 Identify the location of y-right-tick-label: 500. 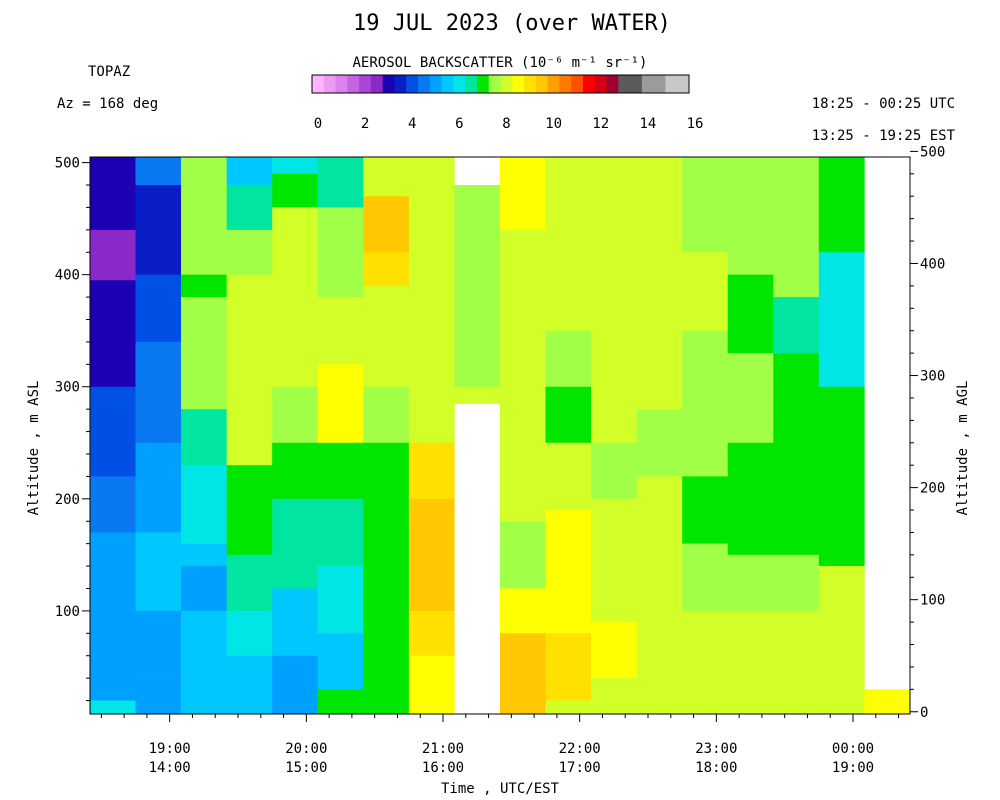
(932, 152).